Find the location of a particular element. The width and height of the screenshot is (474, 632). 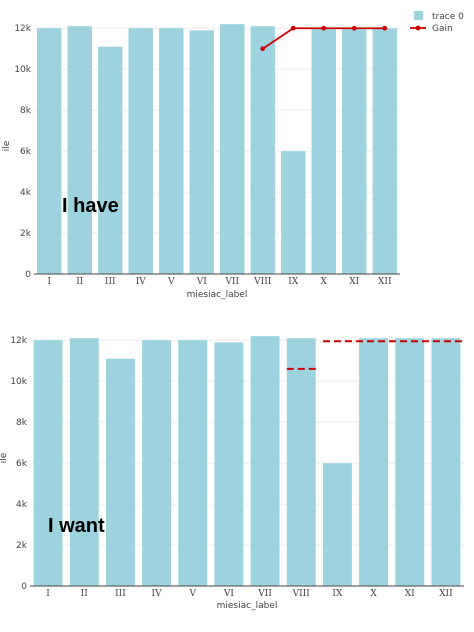

overlay-label: I have is located at coordinates (90, 206).